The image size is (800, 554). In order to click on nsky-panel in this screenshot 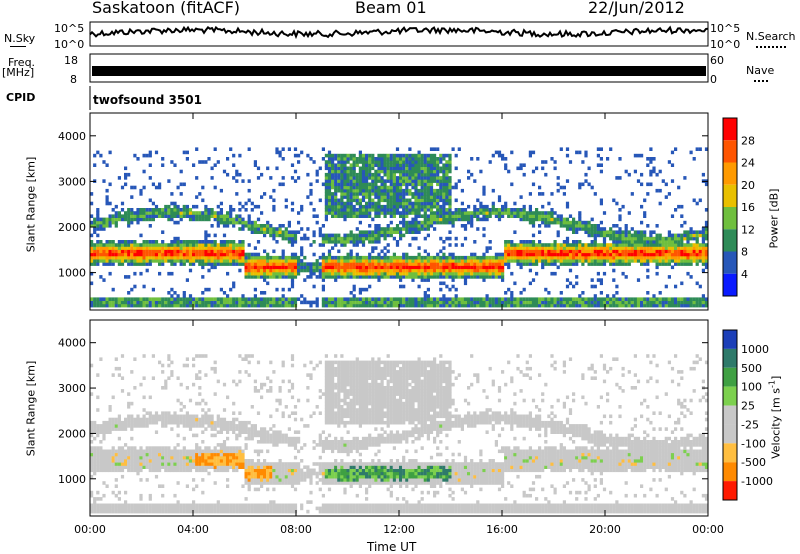, I will do `click(399, 34)`.